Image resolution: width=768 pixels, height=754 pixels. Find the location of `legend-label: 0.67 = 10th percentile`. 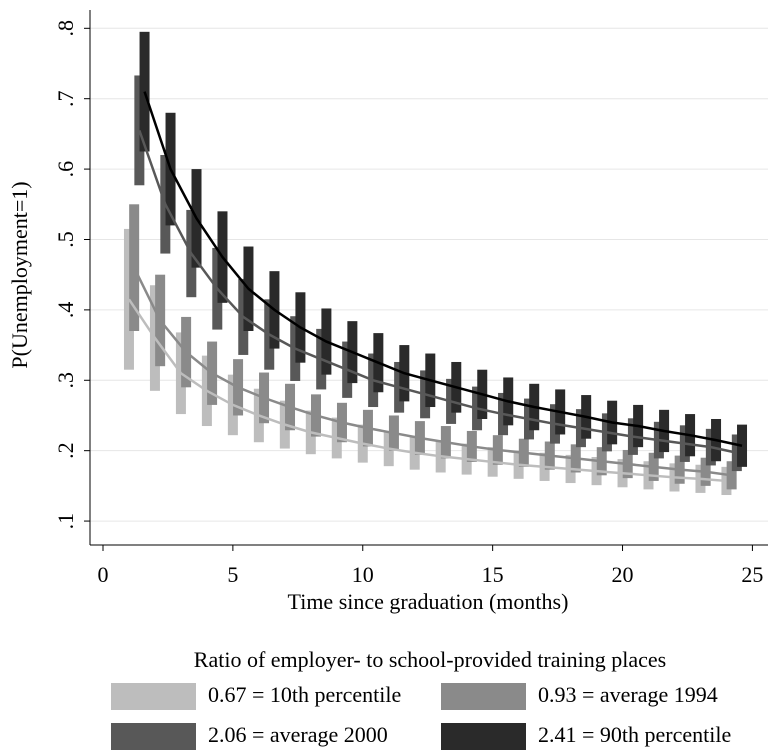

legend-label: 0.67 = 10th percentile is located at coordinates (304, 694).